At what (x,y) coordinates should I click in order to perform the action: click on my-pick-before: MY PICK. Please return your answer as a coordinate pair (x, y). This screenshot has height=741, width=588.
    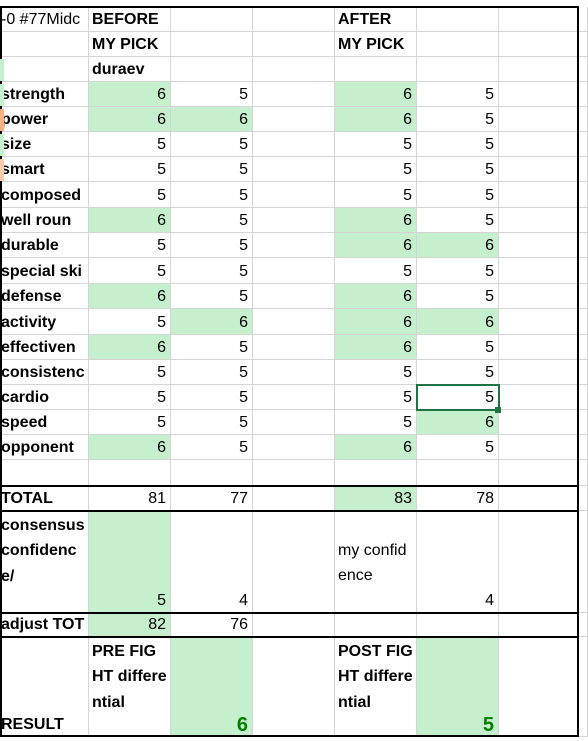
    Looking at the image, I should click on (130, 44).